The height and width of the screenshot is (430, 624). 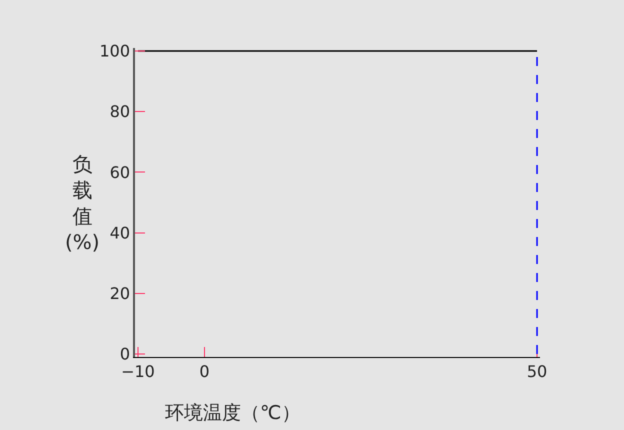 I want to click on x-tick-label: −10, so click(x=138, y=372).